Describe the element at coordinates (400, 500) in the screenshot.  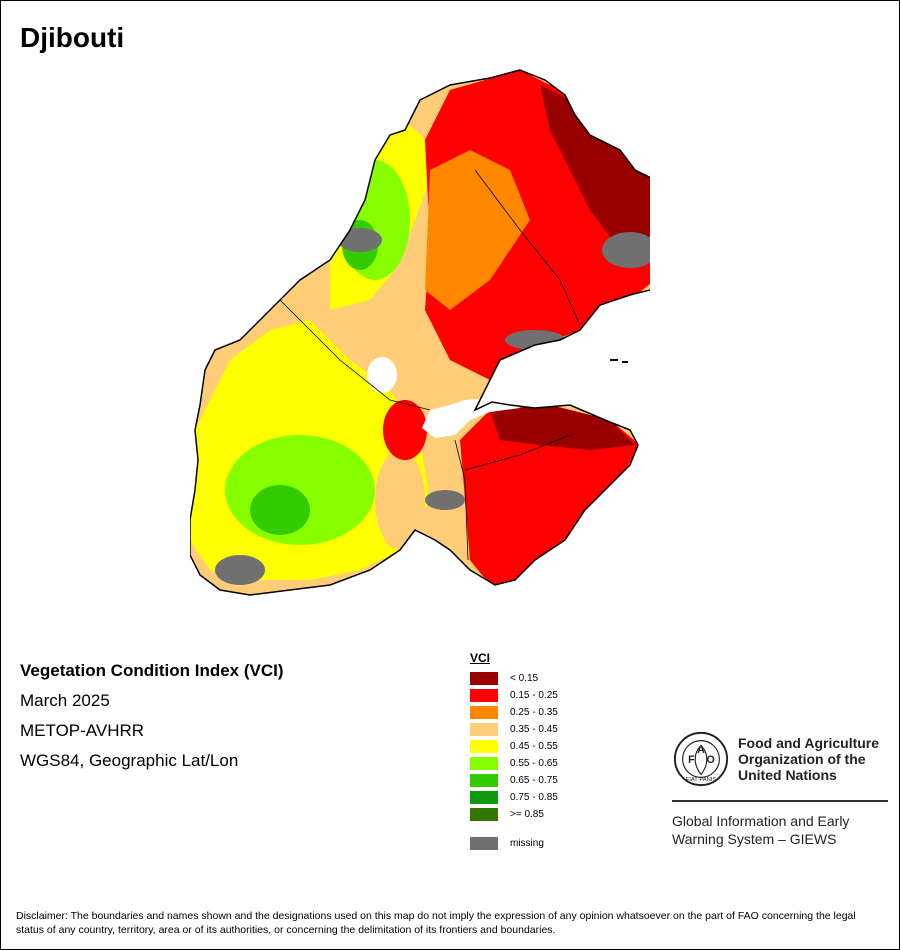
I see `vci-zone-central-moderate` at that location.